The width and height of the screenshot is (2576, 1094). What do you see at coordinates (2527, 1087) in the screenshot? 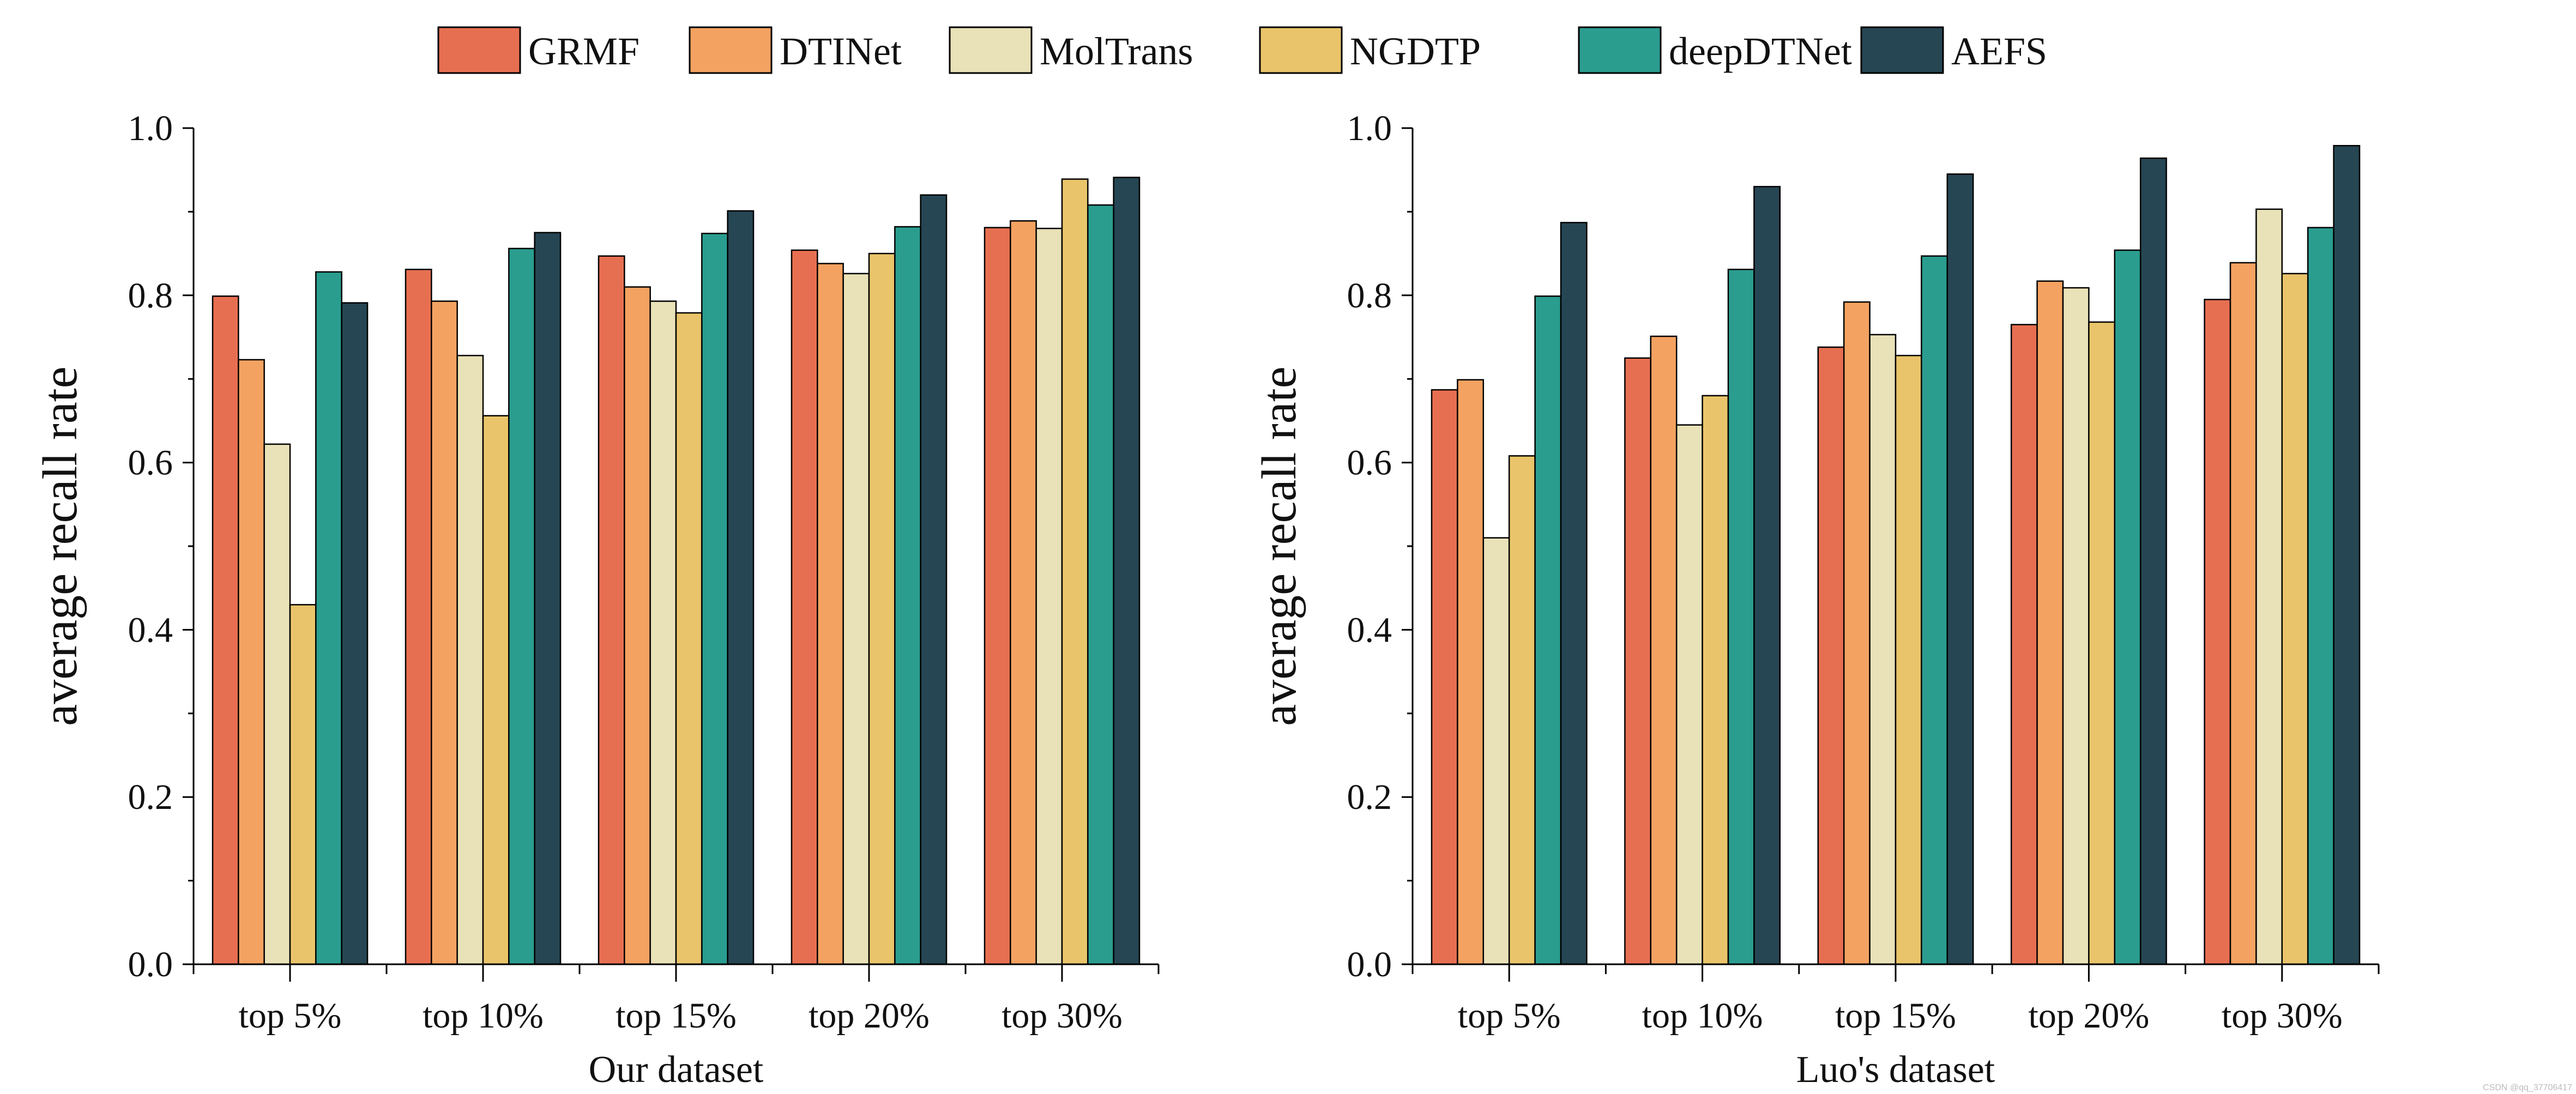
I see `watermark: CSDN @qq_37706417` at bounding box center [2527, 1087].